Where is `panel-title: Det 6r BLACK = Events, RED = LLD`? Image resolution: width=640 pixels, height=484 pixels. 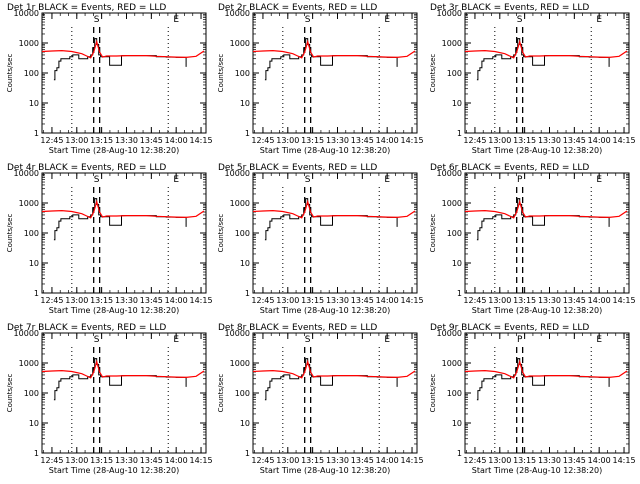 panel-title: Det 6r BLACK = Events, RED = LLD is located at coordinates (509, 168).